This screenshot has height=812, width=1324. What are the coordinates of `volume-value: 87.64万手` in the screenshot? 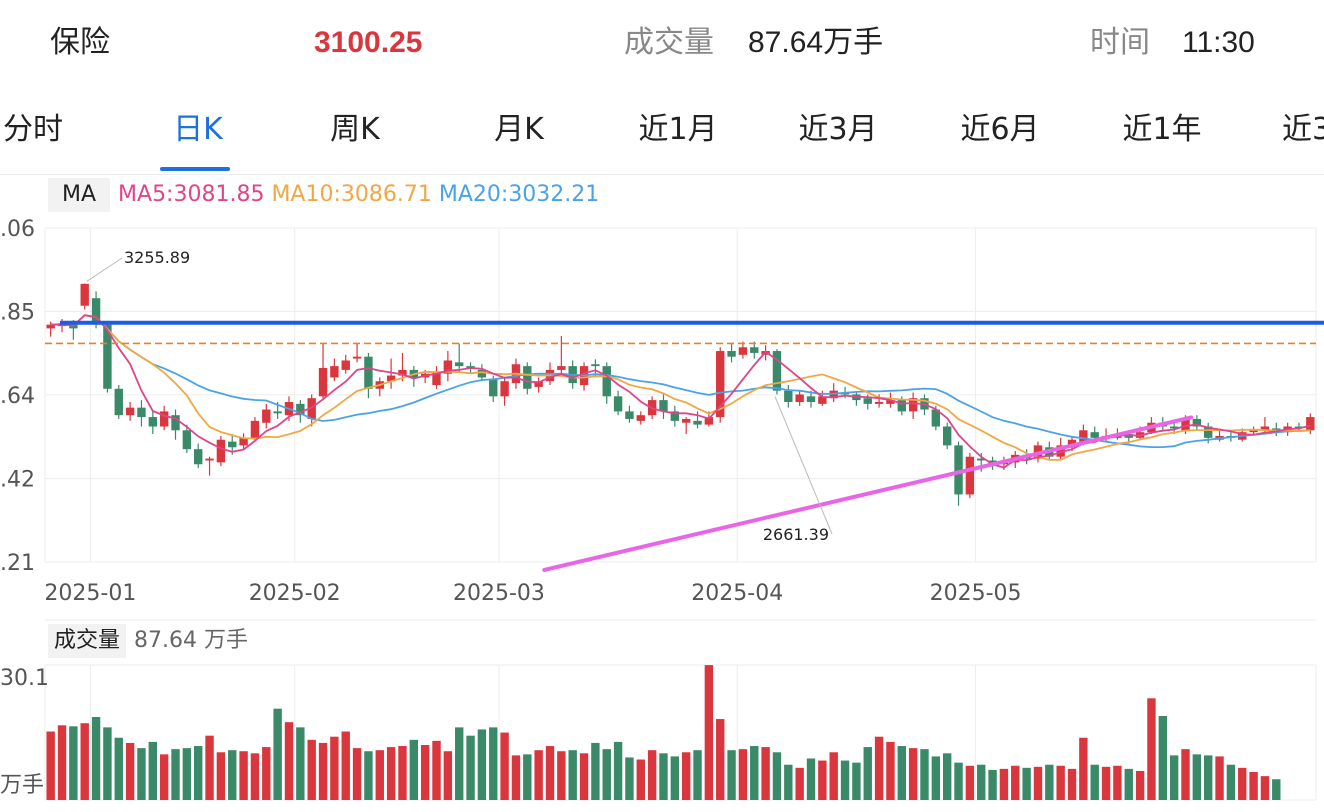 It's located at (816, 42).